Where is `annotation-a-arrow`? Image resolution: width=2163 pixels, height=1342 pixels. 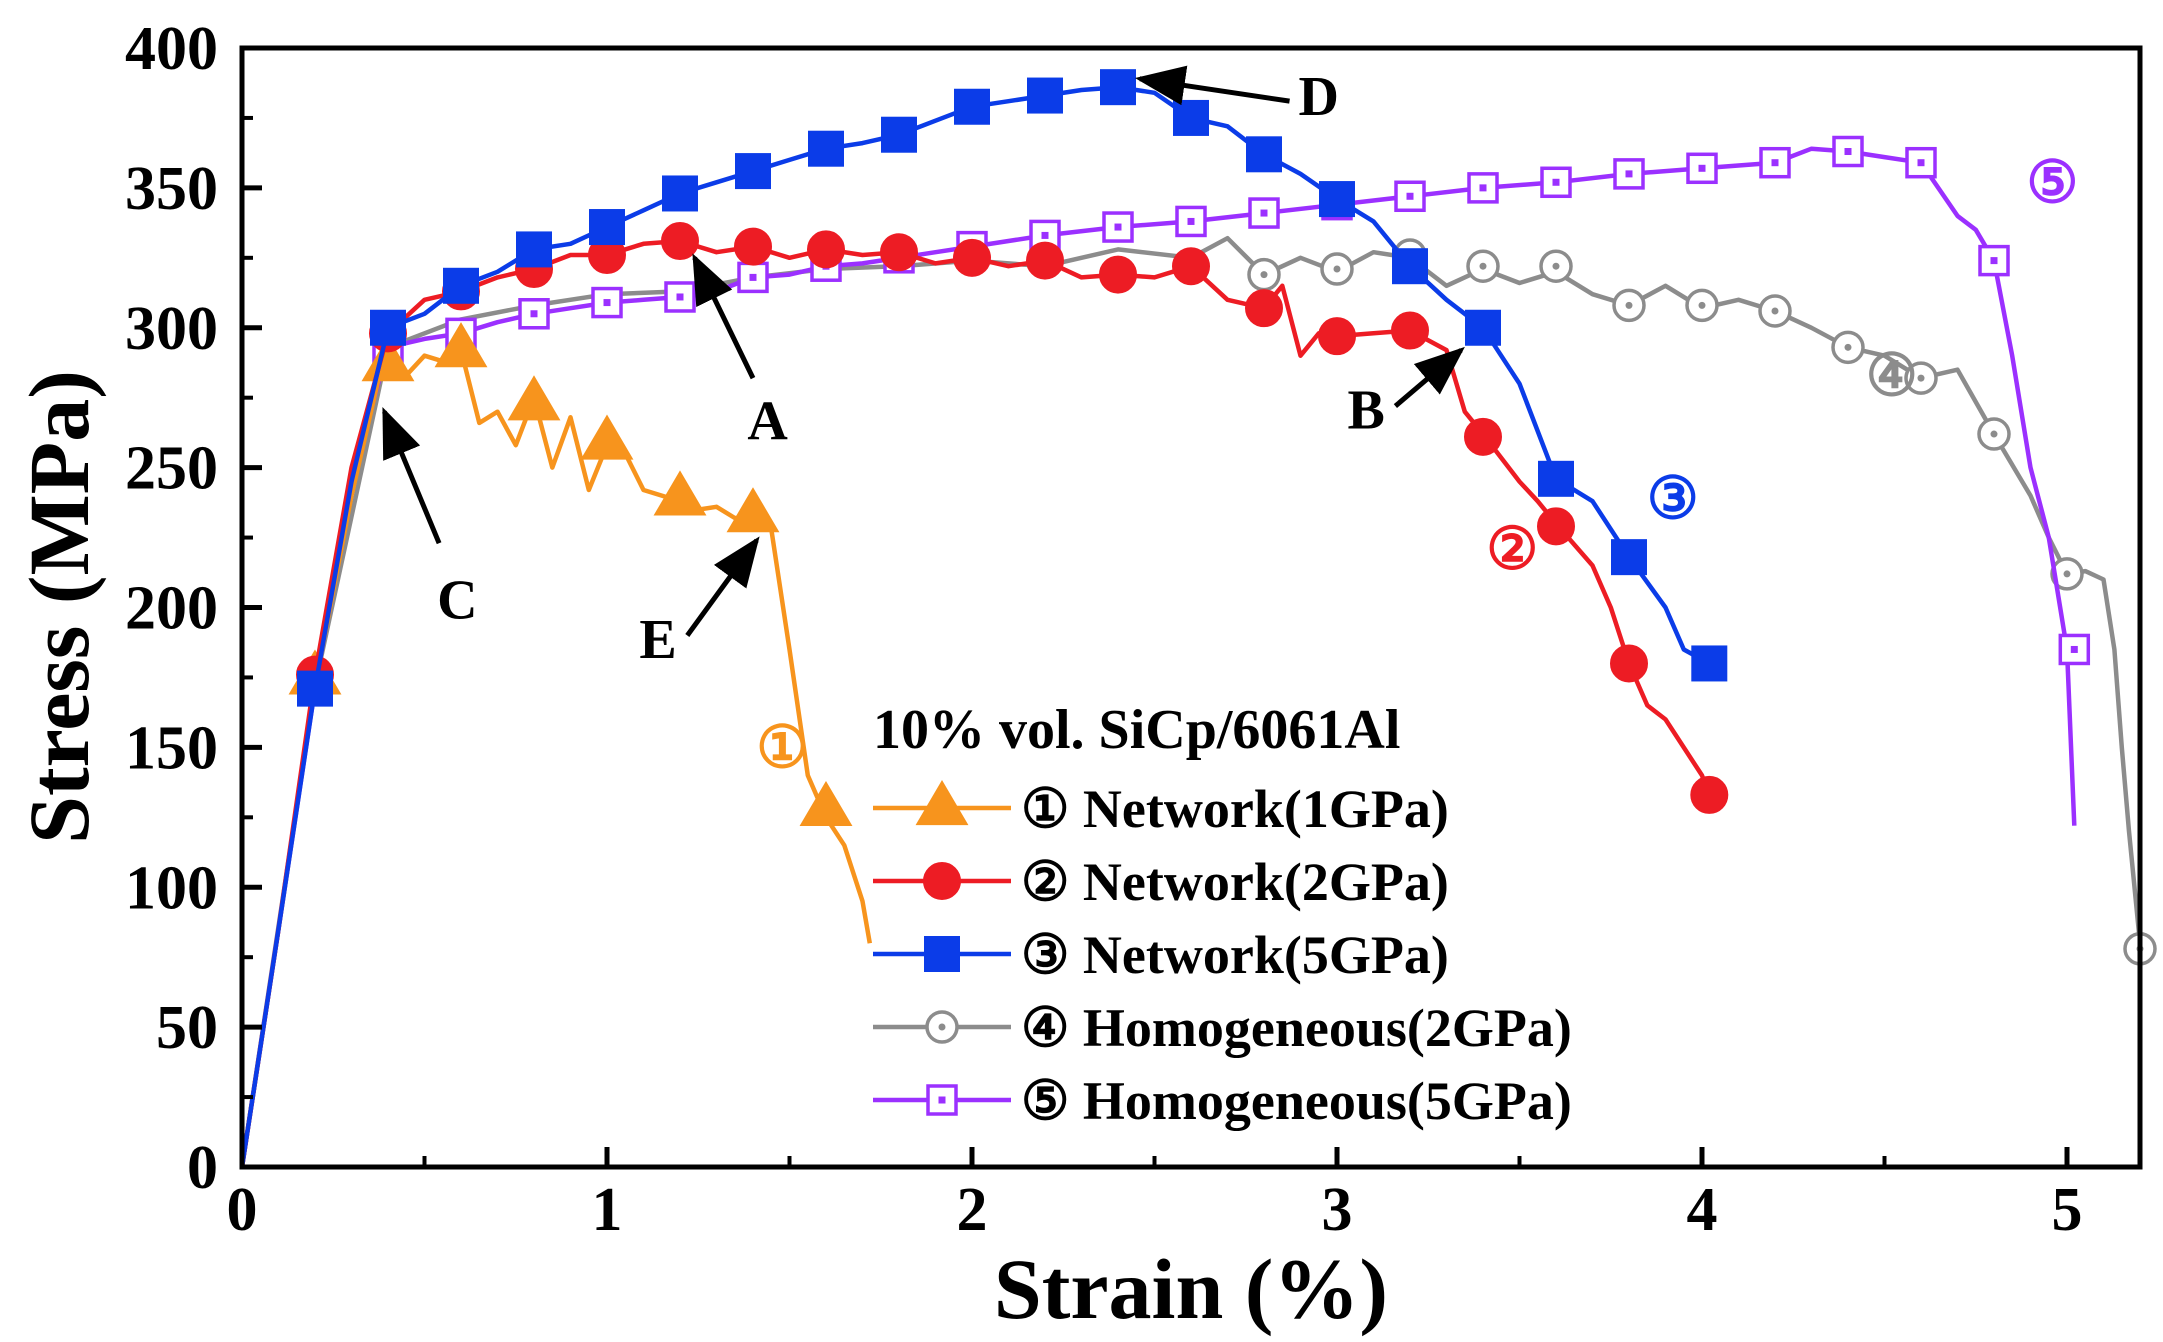
annotation-a-arrow is located at coordinates (724, 316).